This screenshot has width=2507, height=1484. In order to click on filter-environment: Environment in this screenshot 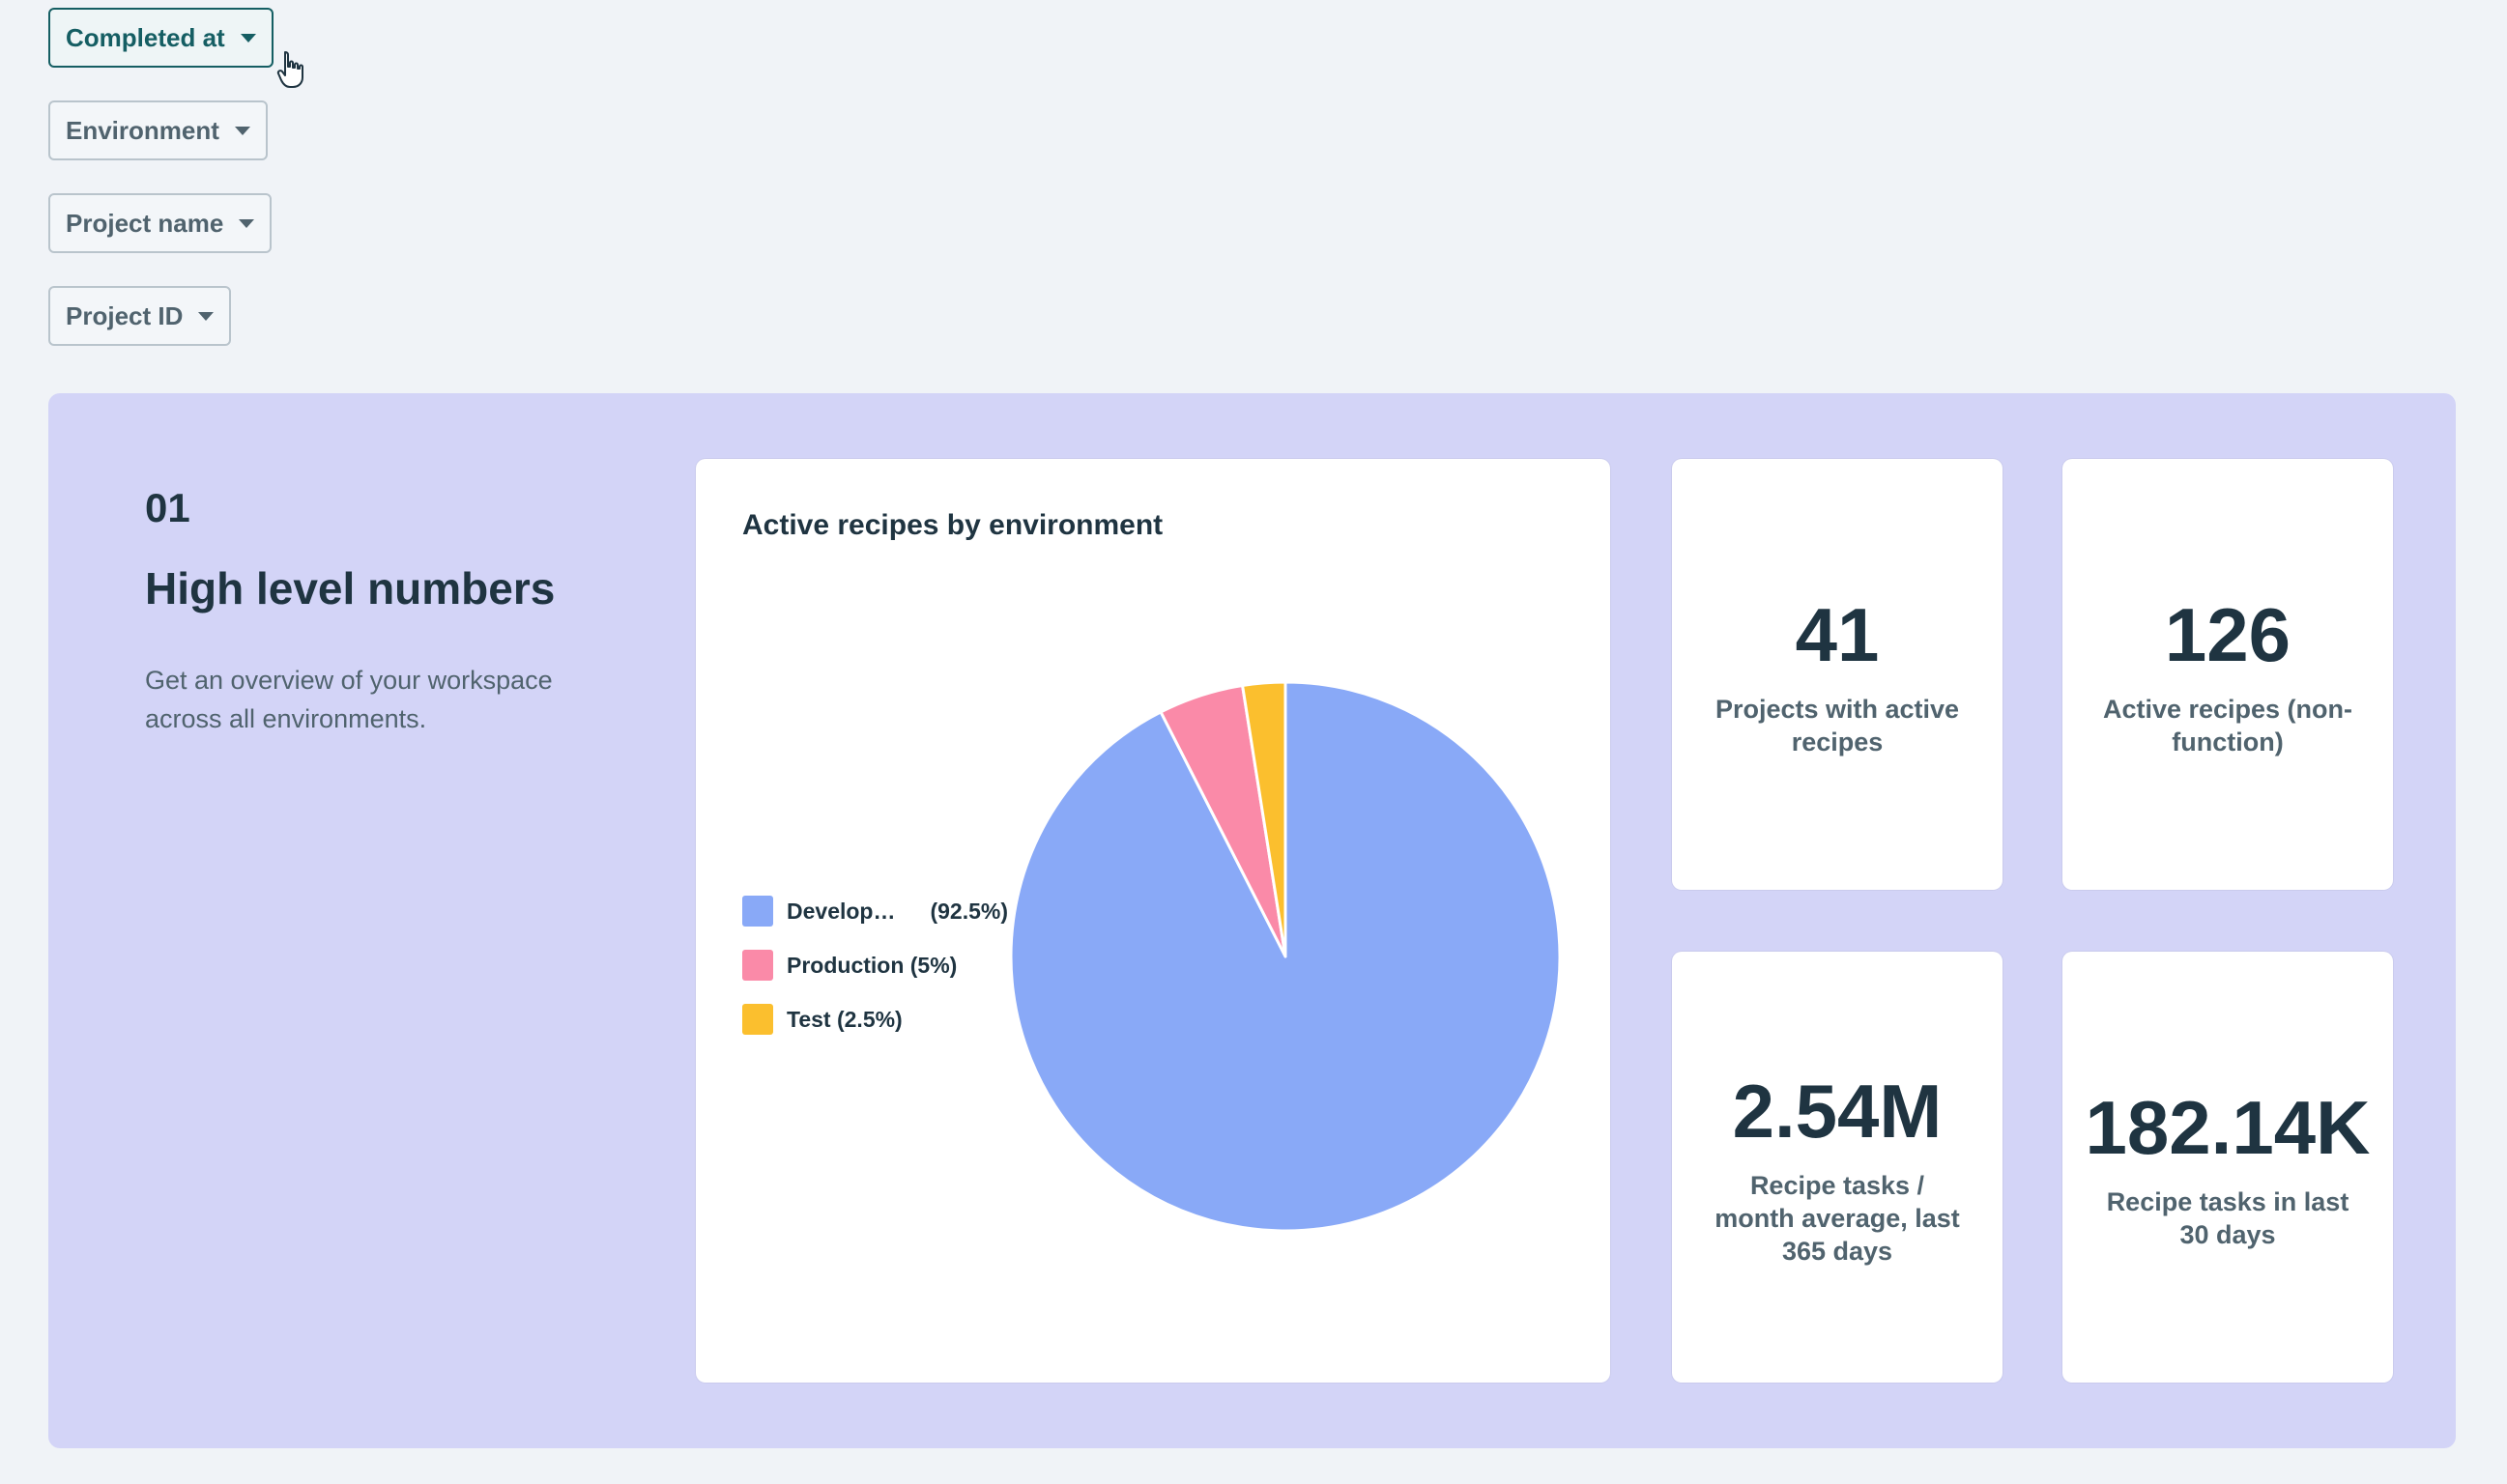, I will do `click(158, 130)`.